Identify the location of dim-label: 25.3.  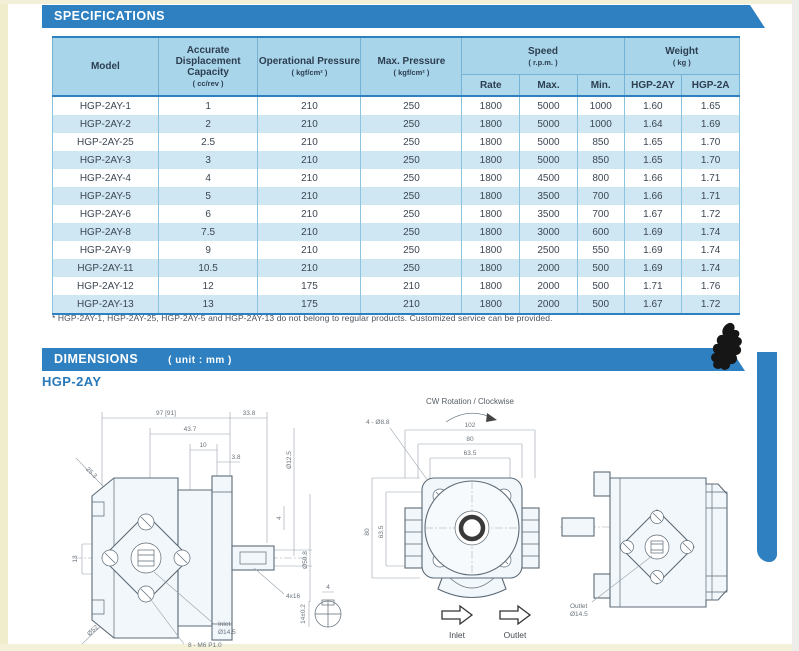
(91, 473).